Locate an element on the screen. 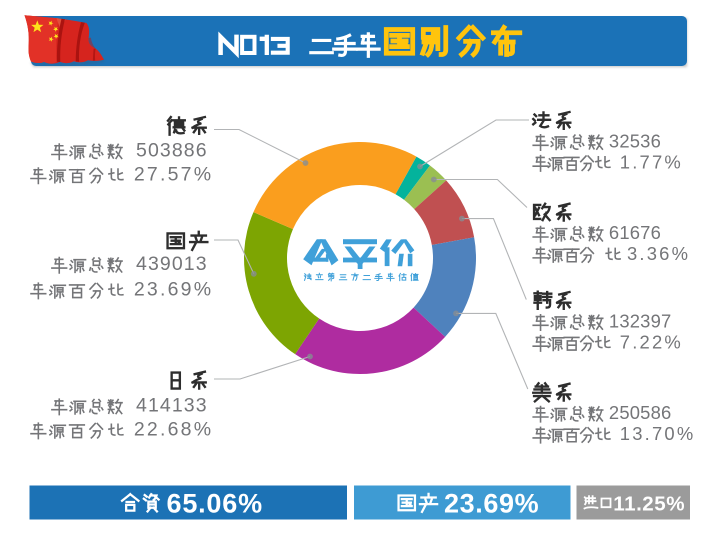  svg-text: 439013 is located at coordinates (172, 264).